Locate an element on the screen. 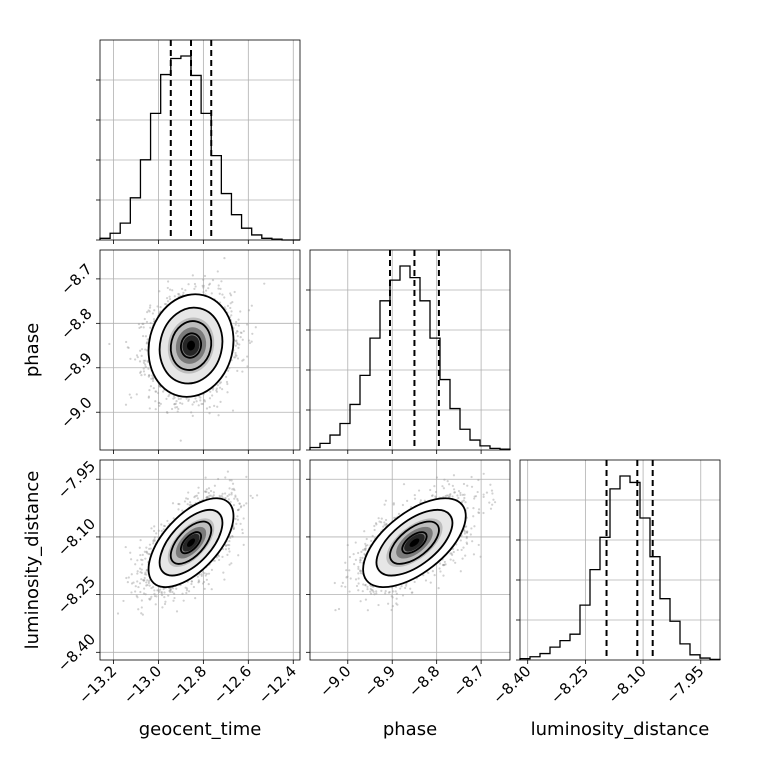 The height and width of the screenshot is (760, 760). y-tick-label-phase: −8.9 is located at coordinates (76, 368).